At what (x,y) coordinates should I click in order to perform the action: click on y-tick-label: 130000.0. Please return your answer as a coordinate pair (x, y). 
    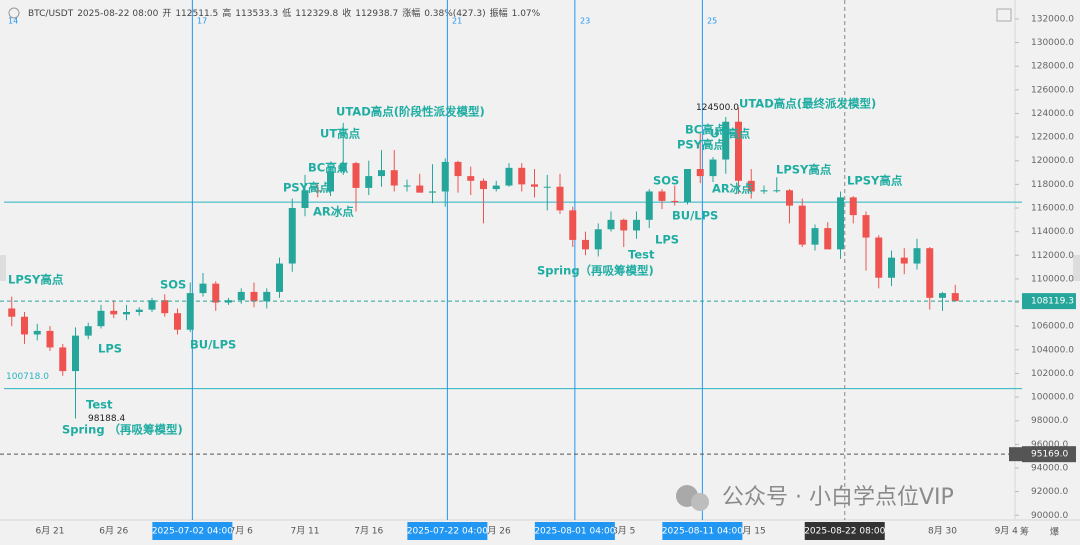
    Looking at the image, I should click on (1052, 43).